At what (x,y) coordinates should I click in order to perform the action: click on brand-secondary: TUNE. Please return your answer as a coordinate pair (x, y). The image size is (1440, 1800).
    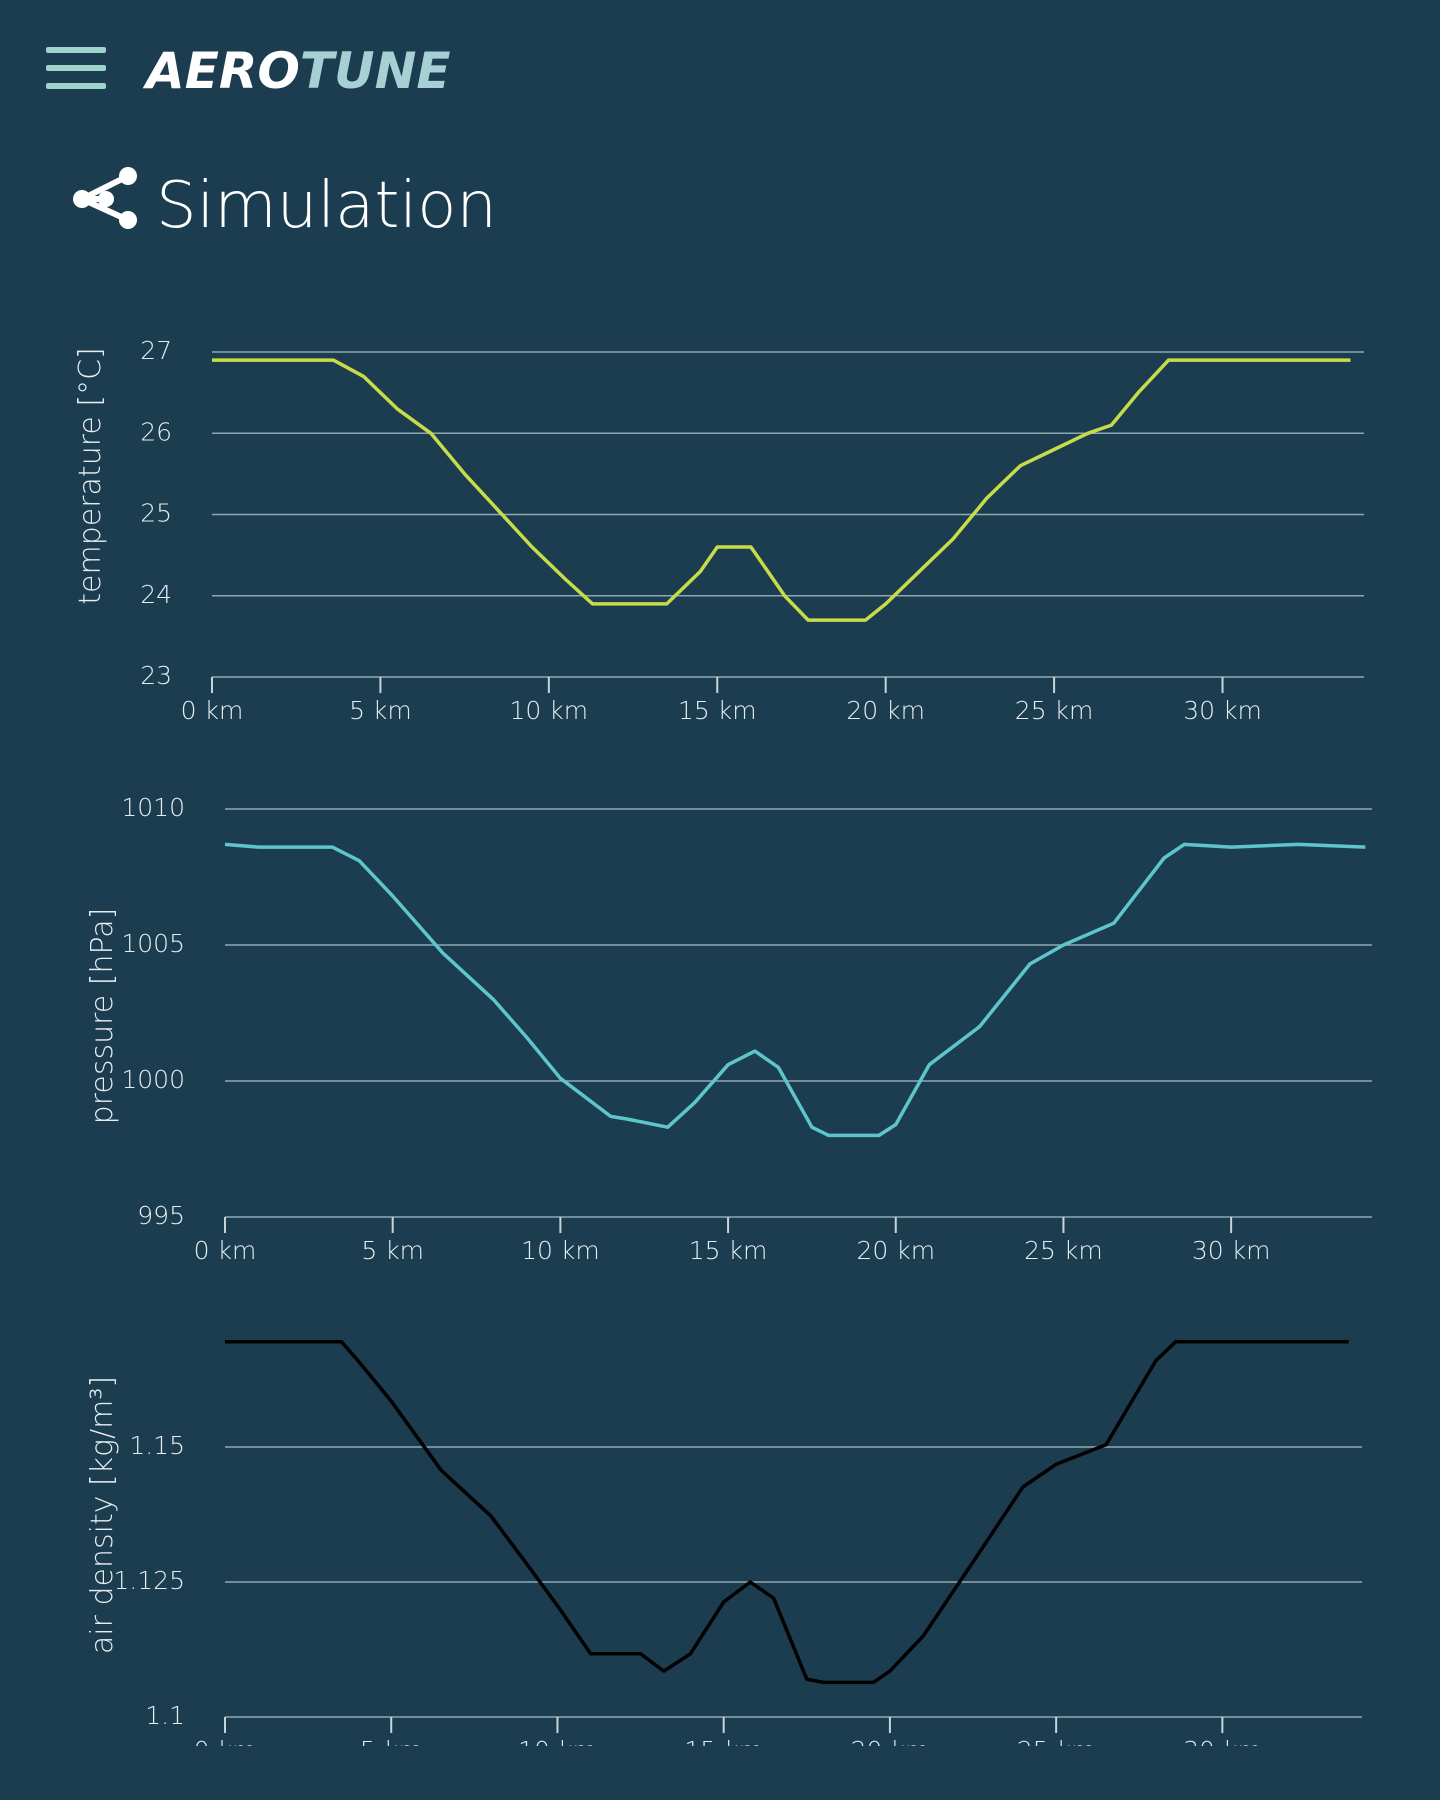
    Looking at the image, I should click on (375, 71).